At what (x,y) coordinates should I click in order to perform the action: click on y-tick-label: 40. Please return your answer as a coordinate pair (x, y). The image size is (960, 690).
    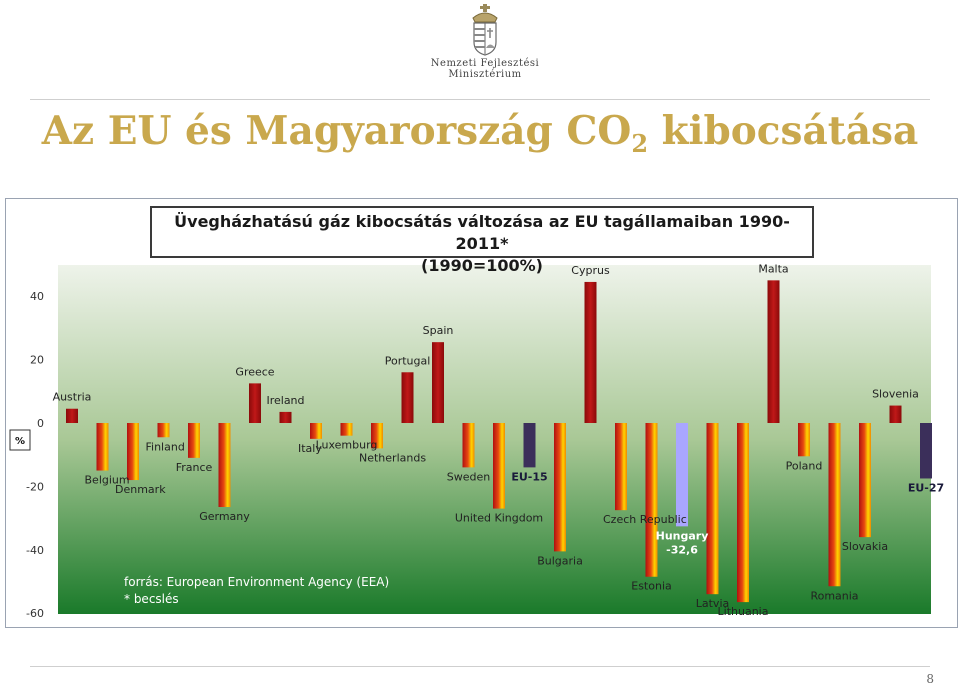
    Looking at the image, I should click on (37, 296).